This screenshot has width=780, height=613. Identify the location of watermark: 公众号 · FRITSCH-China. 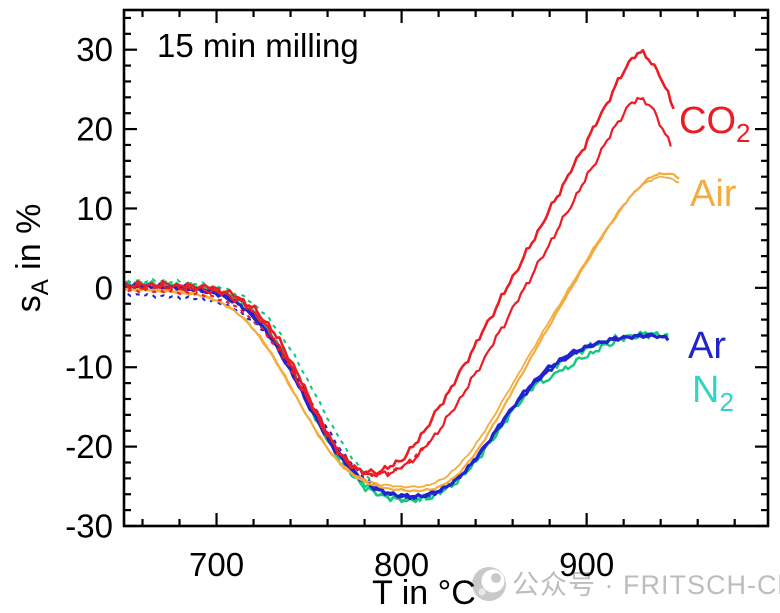
(626, 584).